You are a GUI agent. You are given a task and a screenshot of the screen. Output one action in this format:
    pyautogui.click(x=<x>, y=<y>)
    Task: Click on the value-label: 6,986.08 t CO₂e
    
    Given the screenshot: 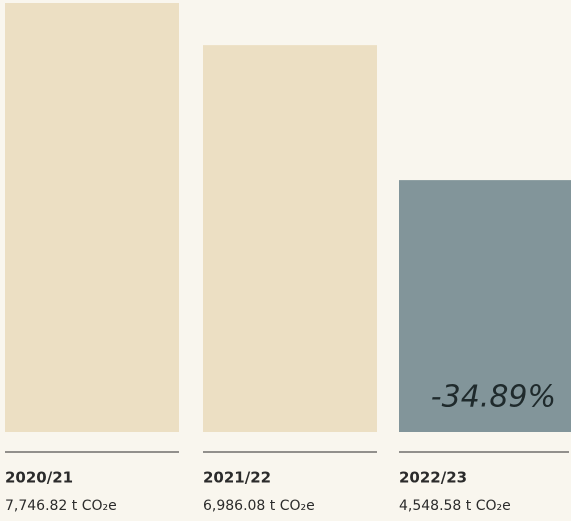 What is the action you would take?
    pyautogui.click(x=259, y=506)
    